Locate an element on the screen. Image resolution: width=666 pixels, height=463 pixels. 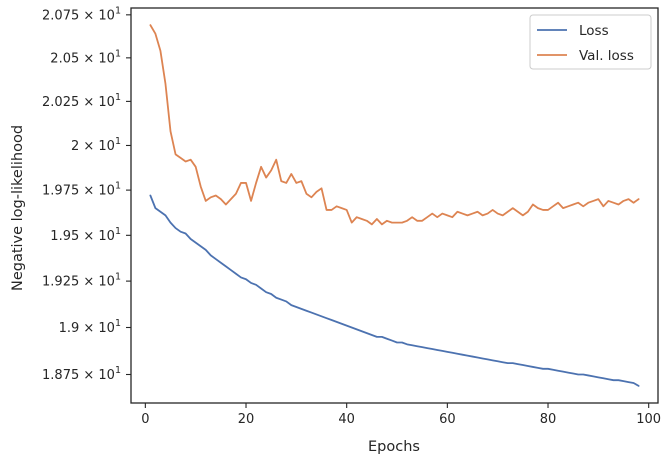
y-tick-label: 1.95 × 10¹ is located at coordinates (85, 235).